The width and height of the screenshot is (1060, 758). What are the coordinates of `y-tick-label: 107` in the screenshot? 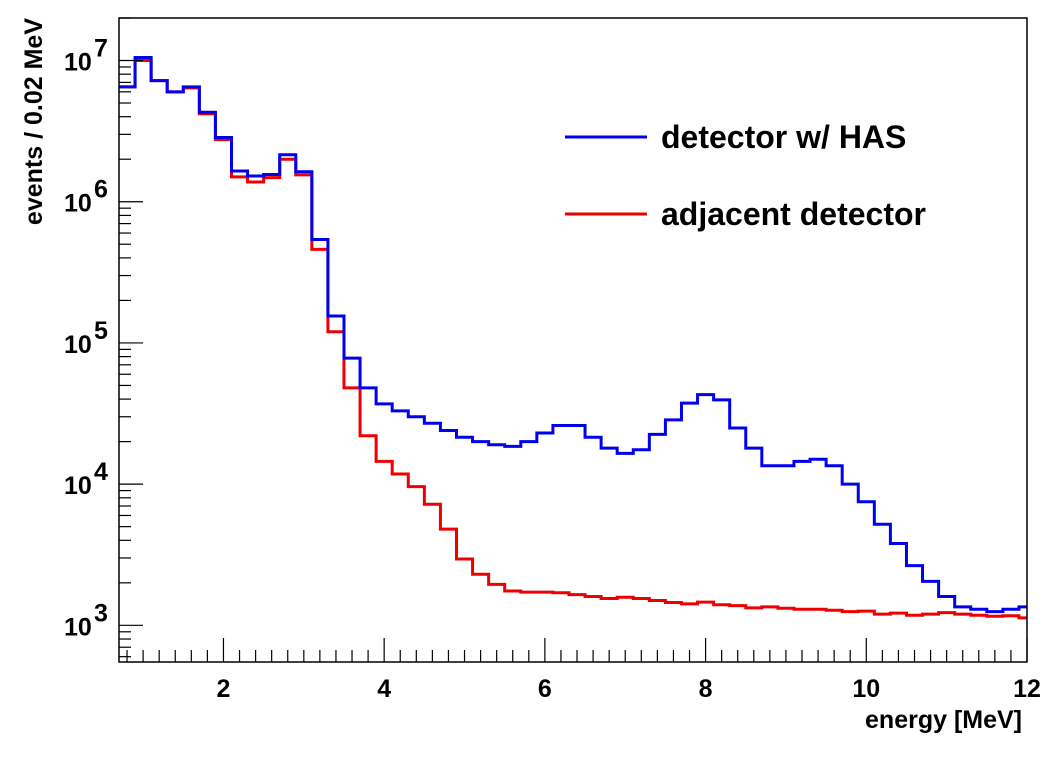 It's located at (86, 56).